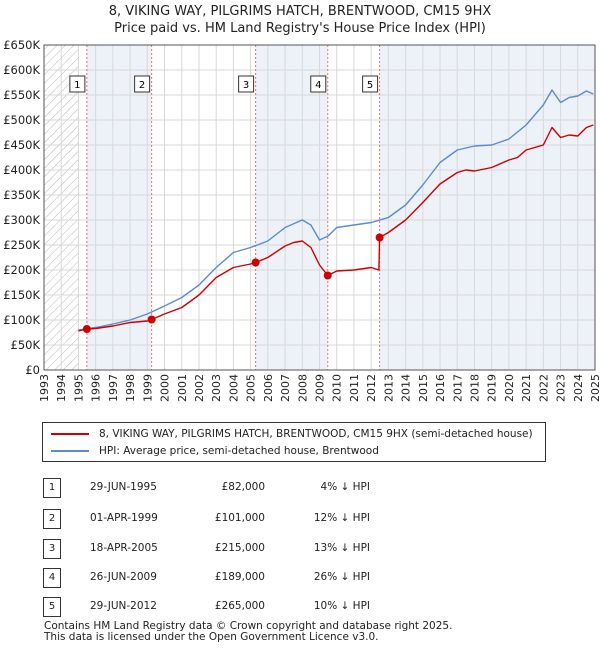  Describe the element at coordinates (123, 606) in the screenshot. I see `sale-date: 29-JUN-2012` at that location.